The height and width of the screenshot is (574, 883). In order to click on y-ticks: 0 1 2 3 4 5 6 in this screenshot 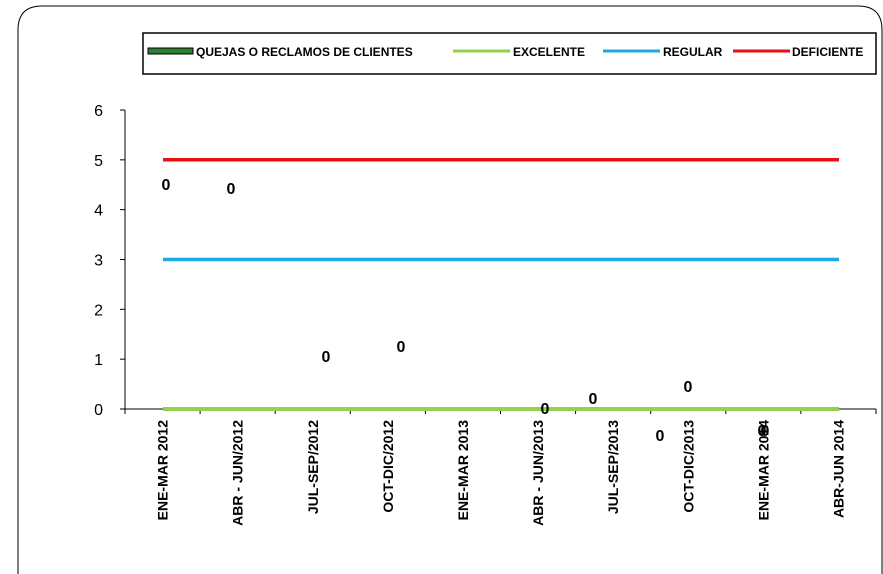, I will do `click(109, 261)`.